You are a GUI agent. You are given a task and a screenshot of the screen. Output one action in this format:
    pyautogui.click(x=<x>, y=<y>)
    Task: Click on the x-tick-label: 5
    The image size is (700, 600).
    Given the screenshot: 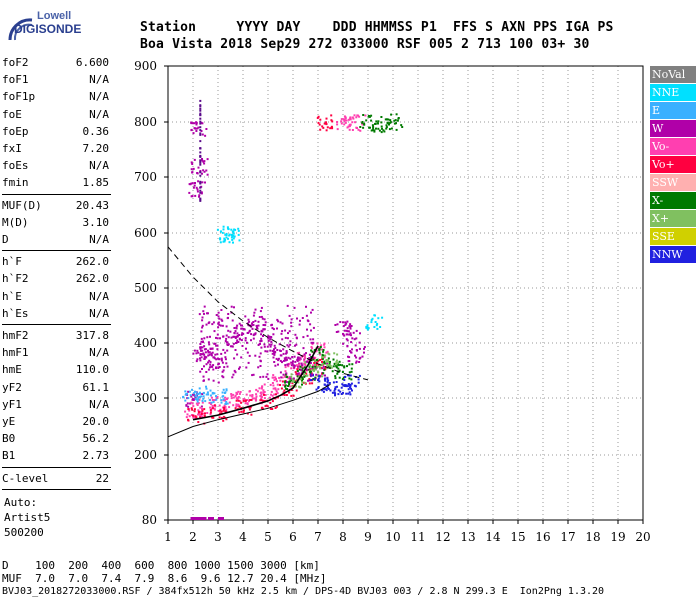 What is the action you would take?
    pyautogui.click(x=268, y=537)
    